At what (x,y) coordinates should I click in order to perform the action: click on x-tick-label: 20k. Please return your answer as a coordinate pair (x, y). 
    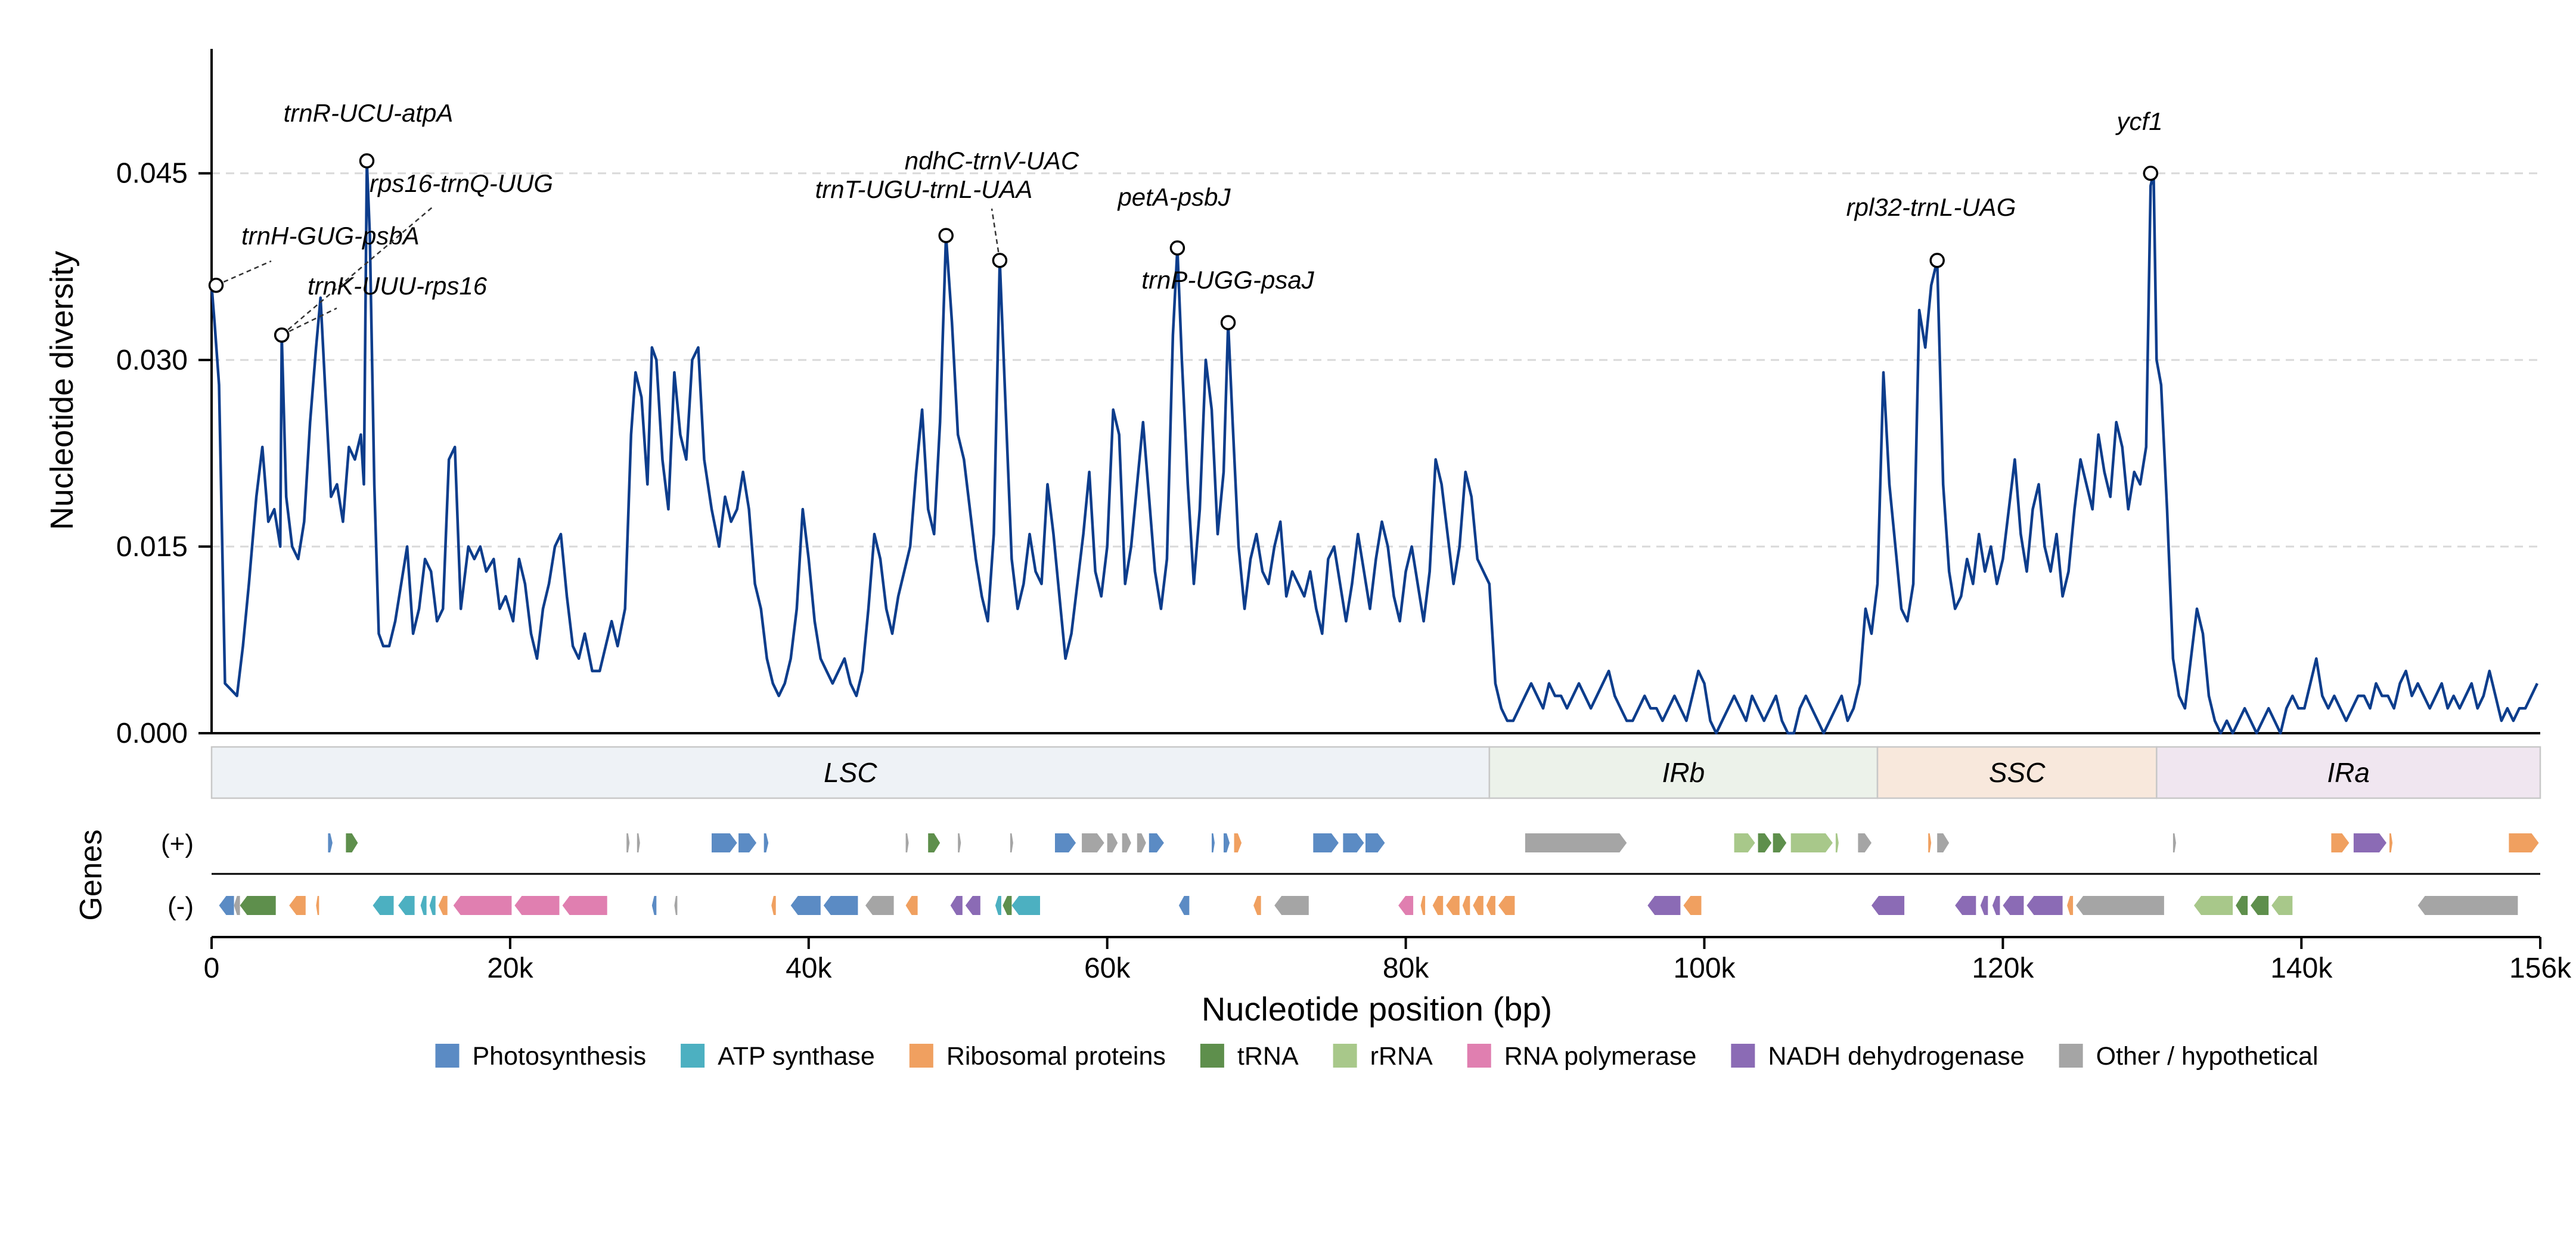
    Looking at the image, I should click on (510, 968).